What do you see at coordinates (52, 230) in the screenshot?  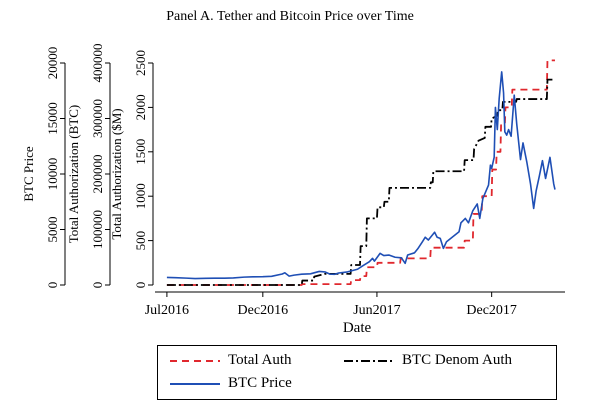 I see `y-tick-label-0-1: 5000` at bounding box center [52, 230].